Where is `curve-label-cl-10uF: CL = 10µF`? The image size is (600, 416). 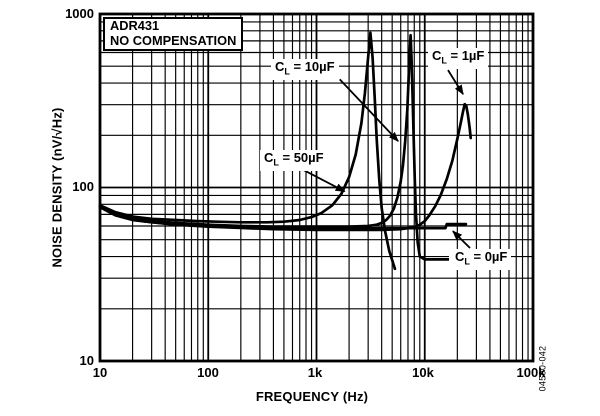 curve-label-cl-10uF: CL = 10µF is located at coordinates (305, 69).